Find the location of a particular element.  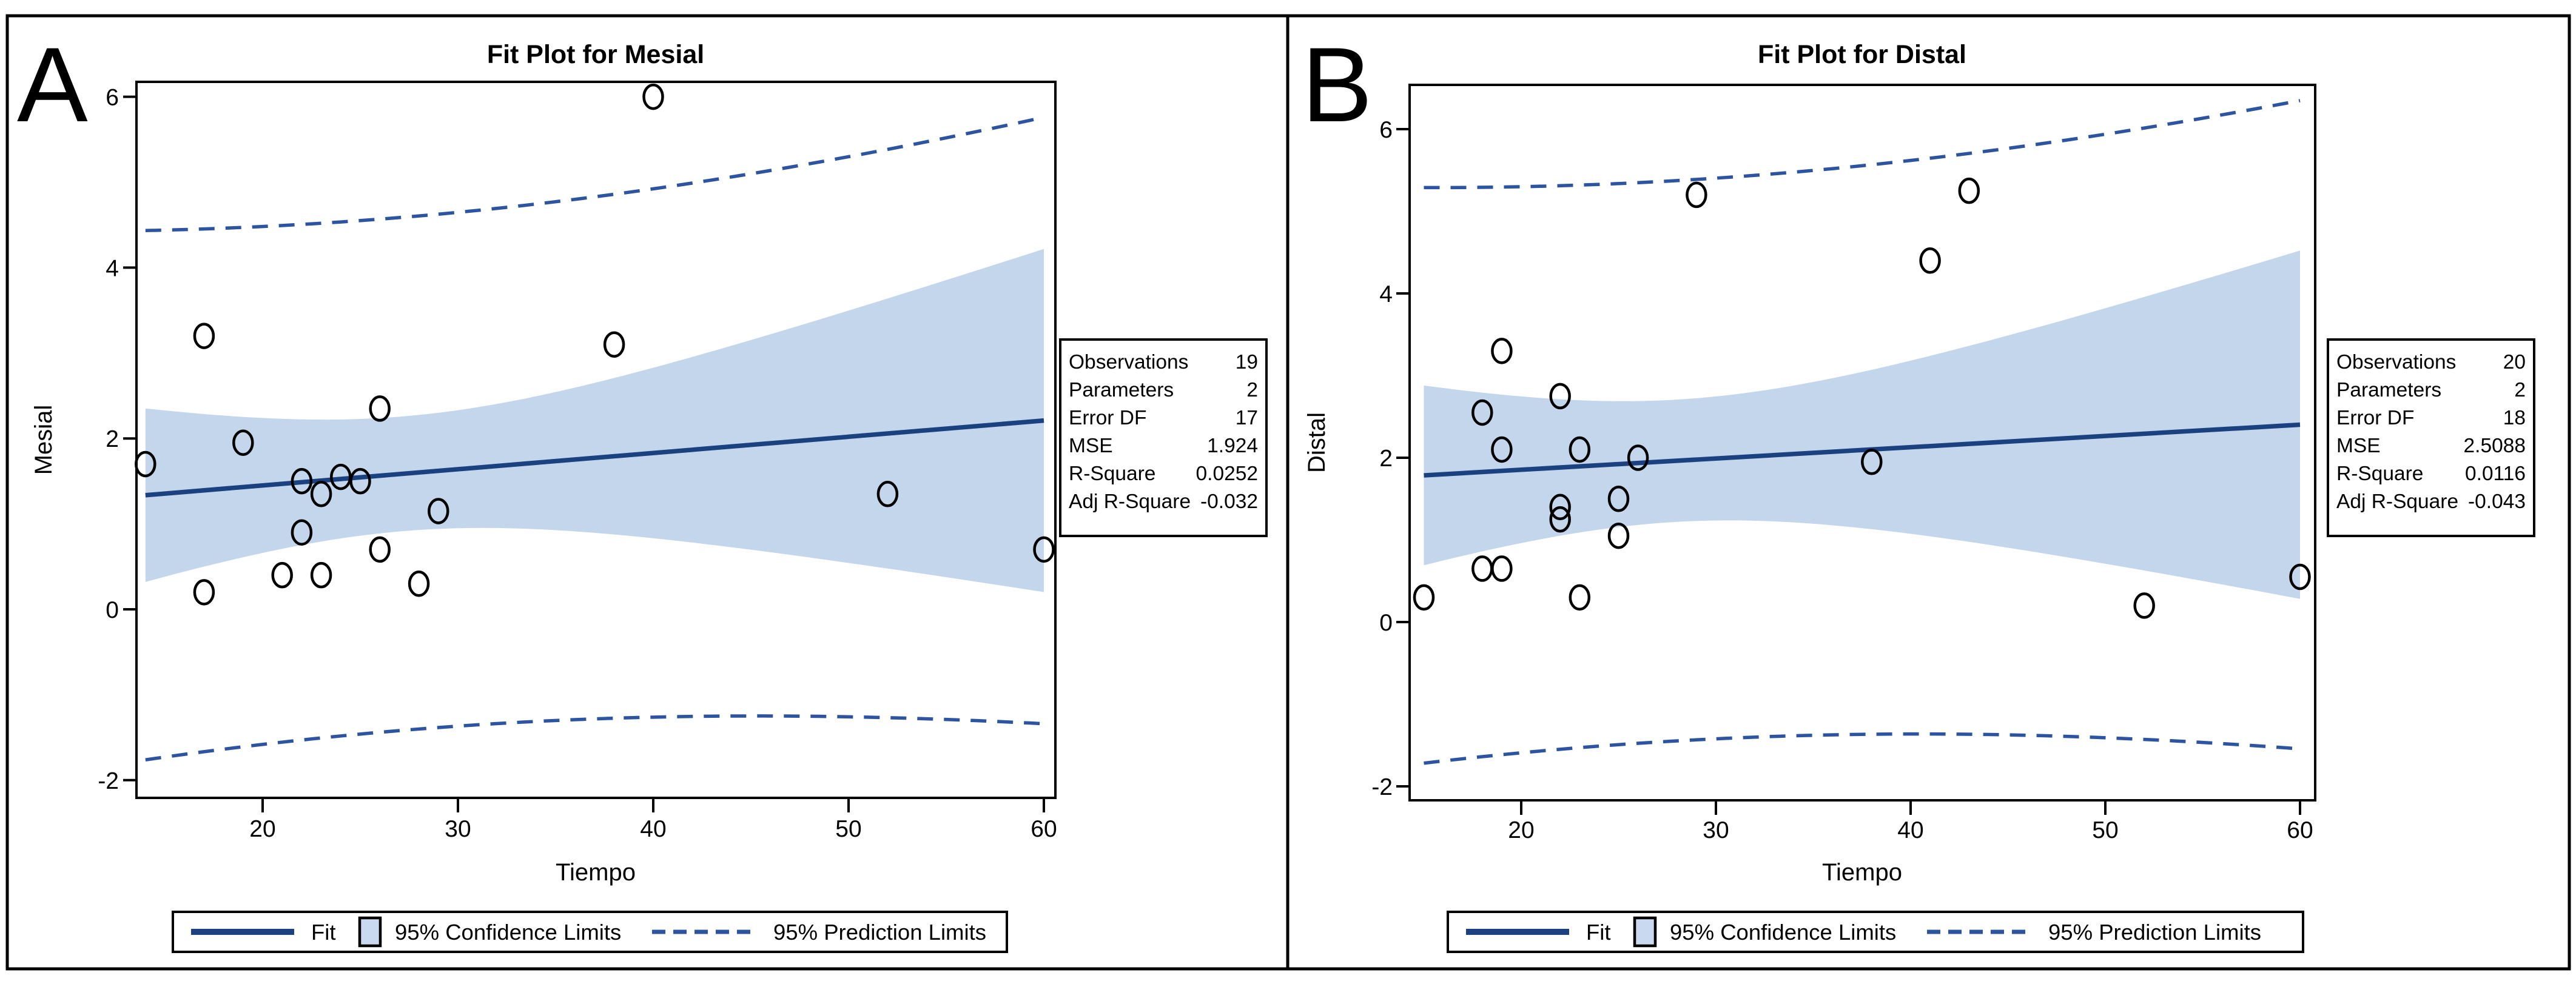

stats-value: 19 is located at coordinates (1247, 362).